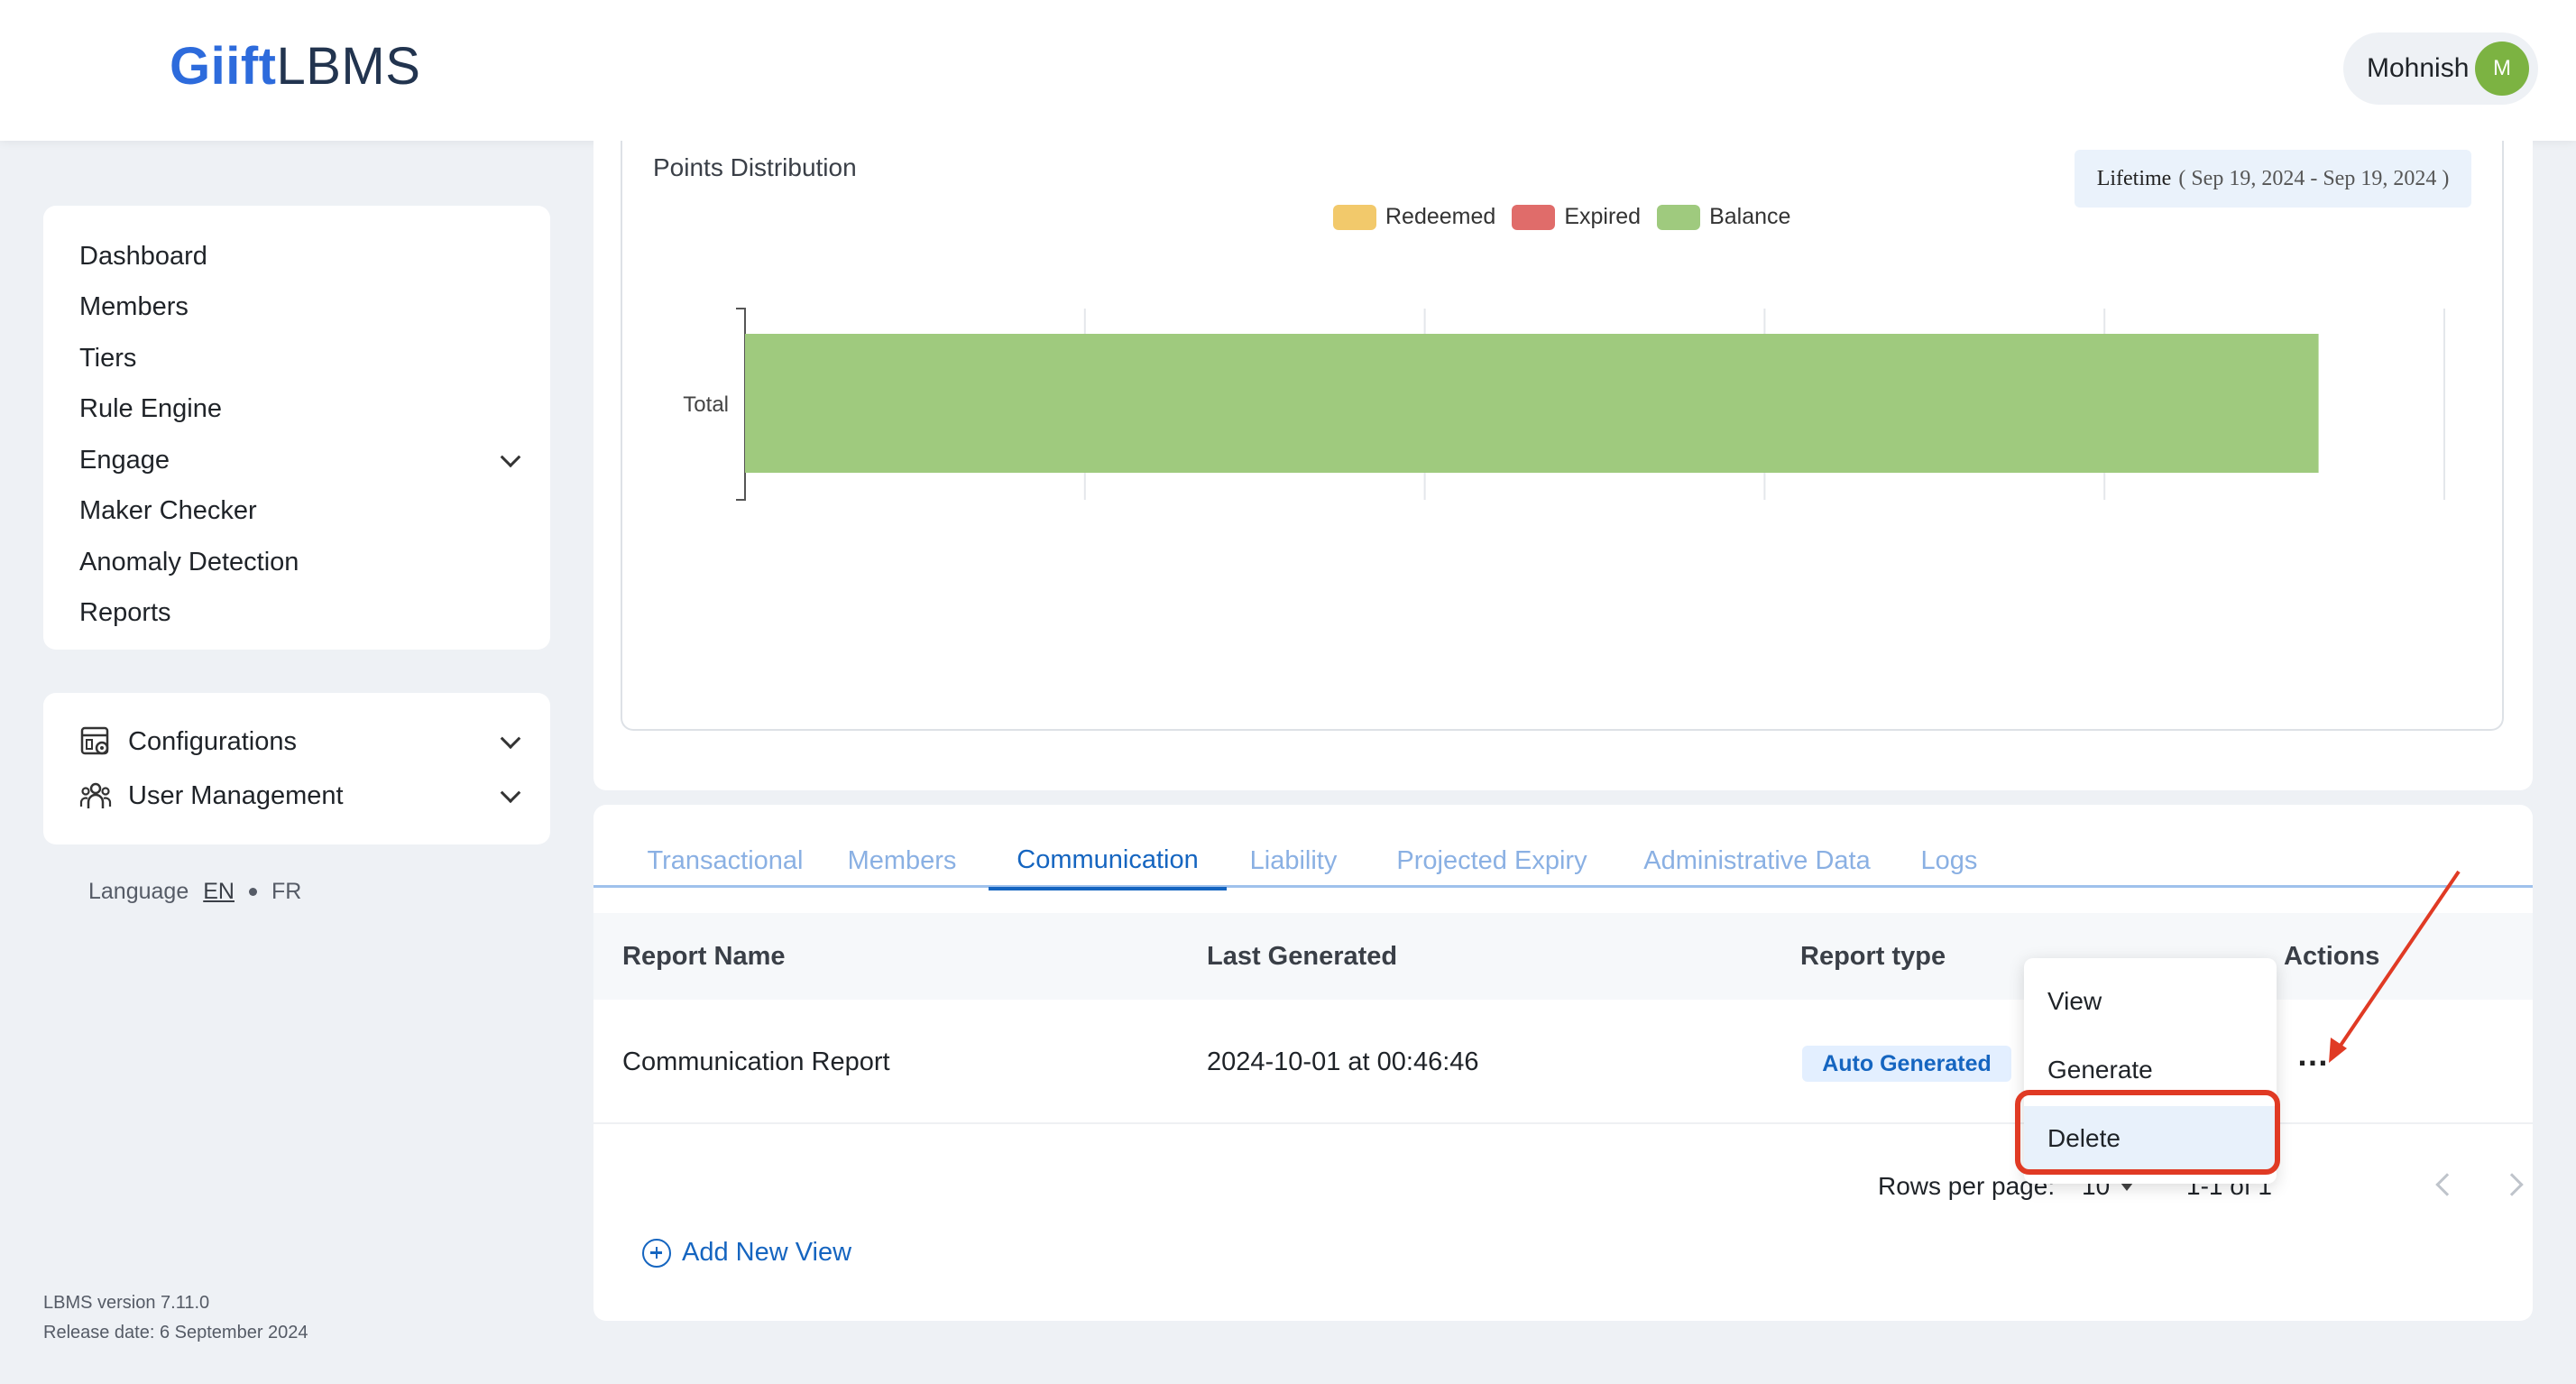  What do you see at coordinates (2134, 178) in the screenshot?
I see `lifetime-label: Lifetime` at bounding box center [2134, 178].